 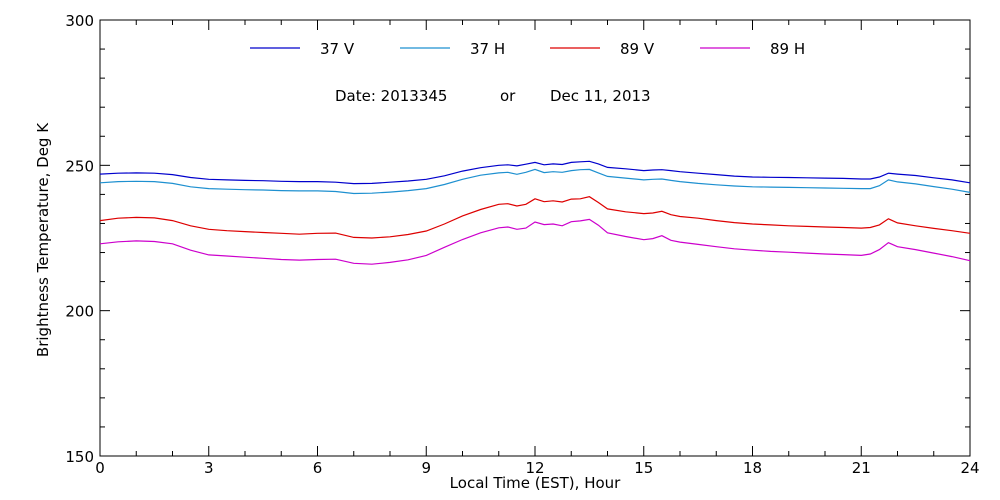 What do you see at coordinates (535, 217) in the screenshot?
I see `series-line-89-v` at bounding box center [535, 217].